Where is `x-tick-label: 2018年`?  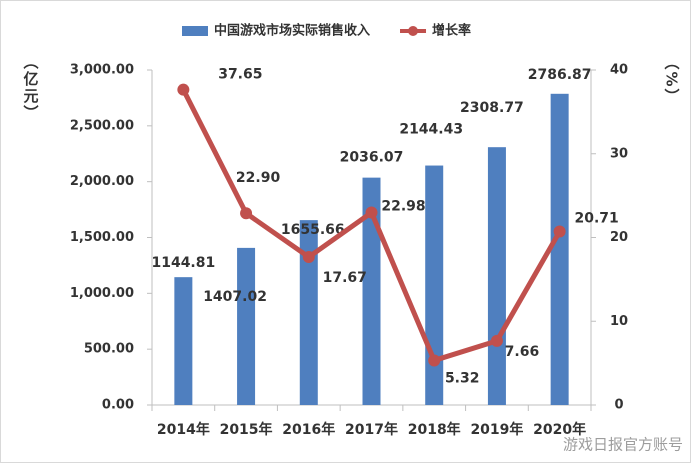
x-tick-label: 2018年 is located at coordinates (434, 429).